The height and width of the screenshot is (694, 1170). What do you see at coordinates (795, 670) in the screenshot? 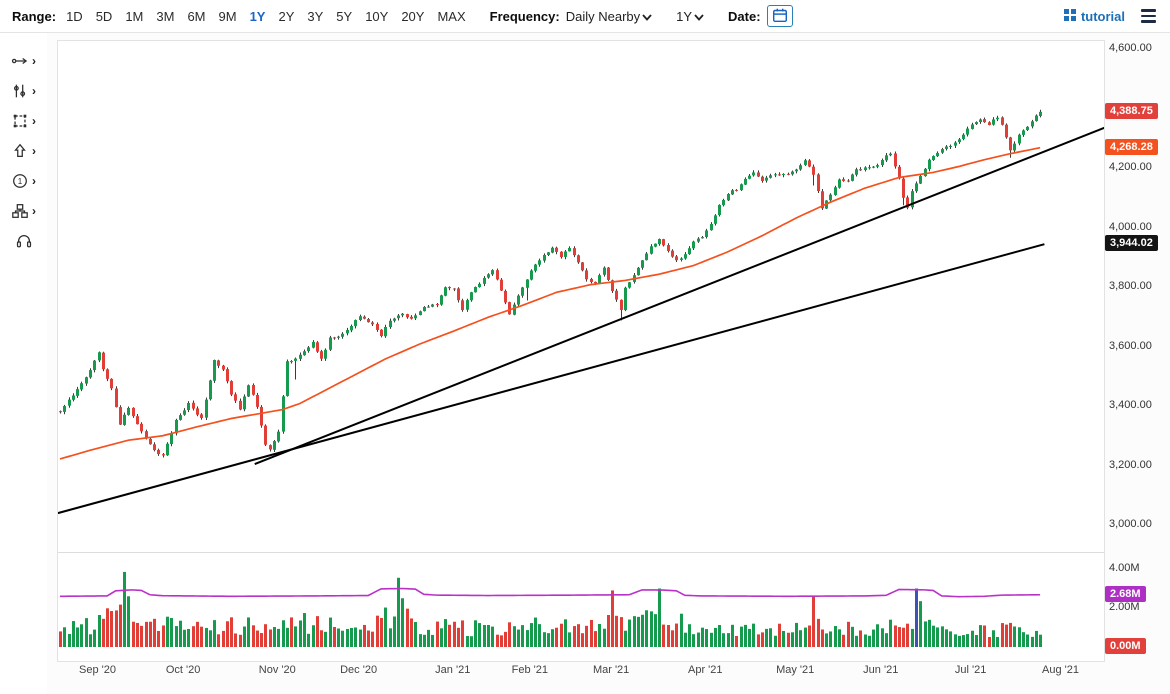
I see `month-label: May '21` at bounding box center [795, 670].